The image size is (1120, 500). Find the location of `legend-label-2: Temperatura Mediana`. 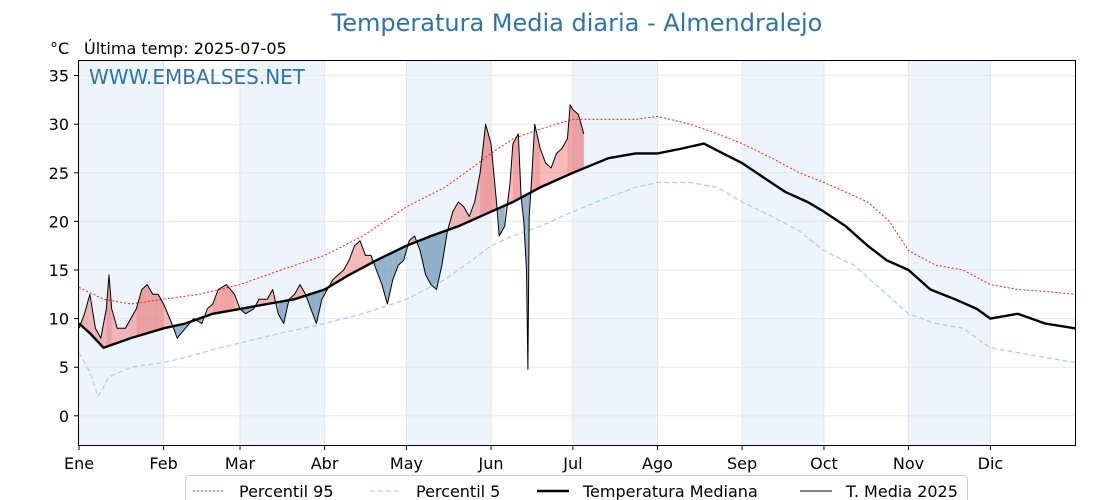

legend-label-2: Temperatura Mediana is located at coordinates (670, 491).